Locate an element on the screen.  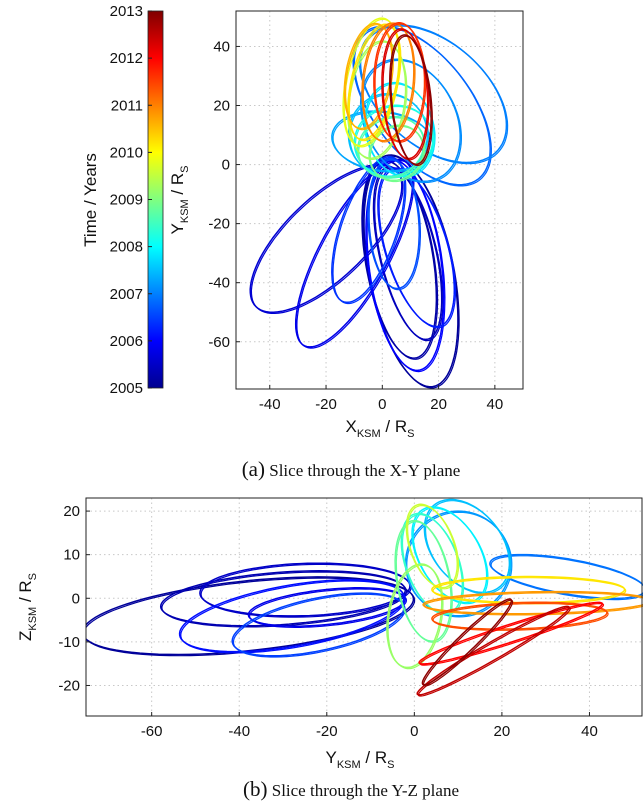
plot-yz-ytick-label: 10 is located at coordinates (71, 555).